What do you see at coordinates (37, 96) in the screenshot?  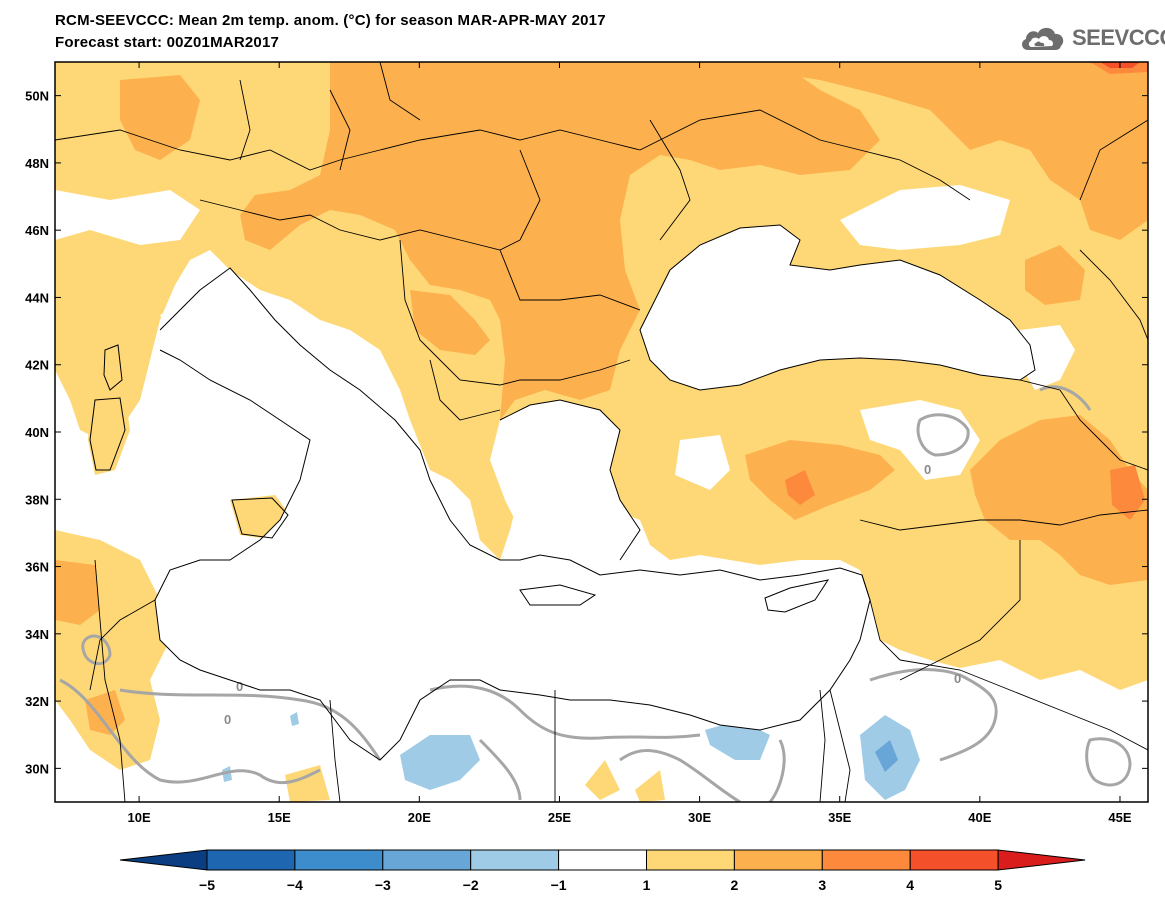 I see `lat-tick-label: 50N` at bounding box center [37, 96].